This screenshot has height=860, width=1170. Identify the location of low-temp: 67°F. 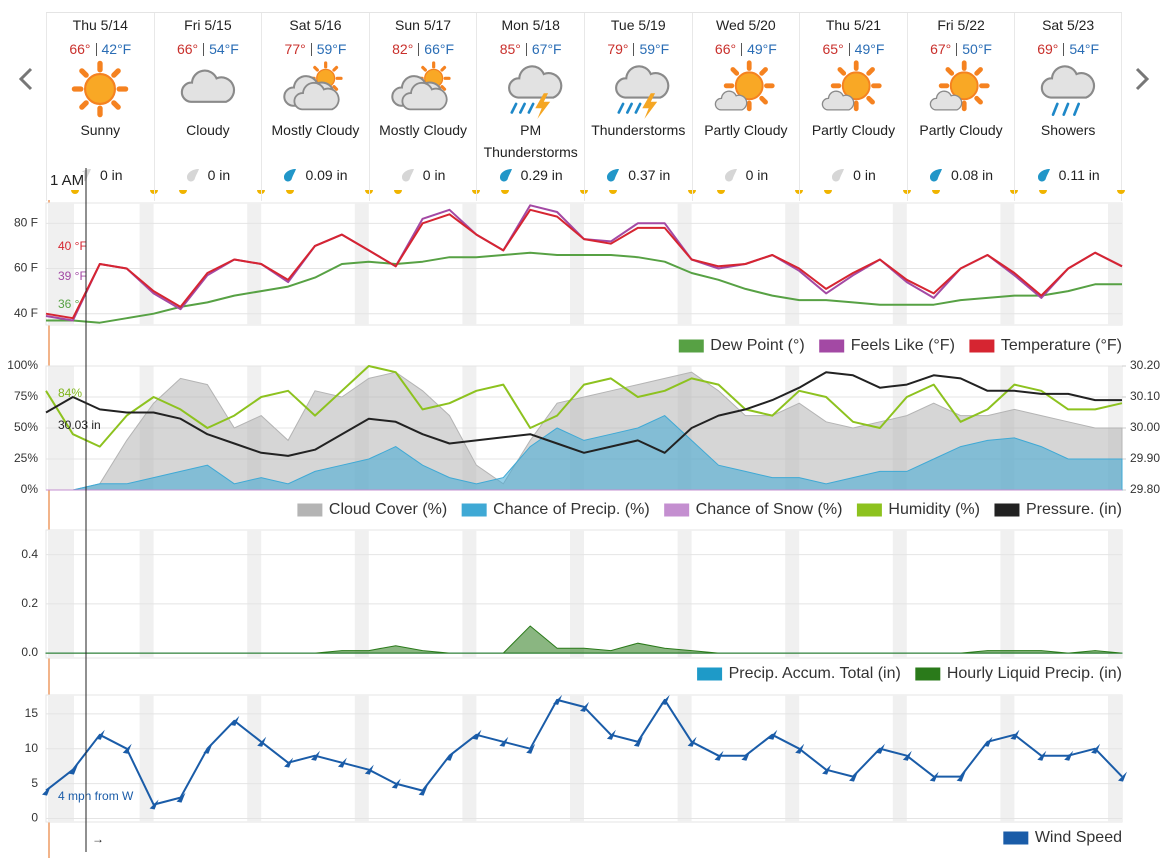
(546, 49).